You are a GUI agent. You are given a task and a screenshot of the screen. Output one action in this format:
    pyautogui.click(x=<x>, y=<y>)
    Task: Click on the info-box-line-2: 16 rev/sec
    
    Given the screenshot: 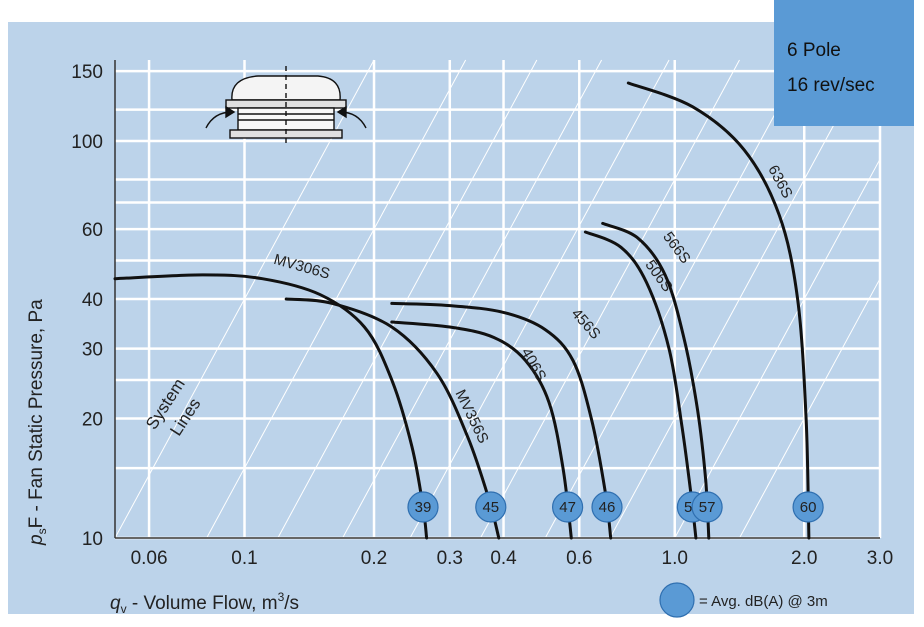 What is the action you would take?
    pyautogui.click(x=831, y=85)
    